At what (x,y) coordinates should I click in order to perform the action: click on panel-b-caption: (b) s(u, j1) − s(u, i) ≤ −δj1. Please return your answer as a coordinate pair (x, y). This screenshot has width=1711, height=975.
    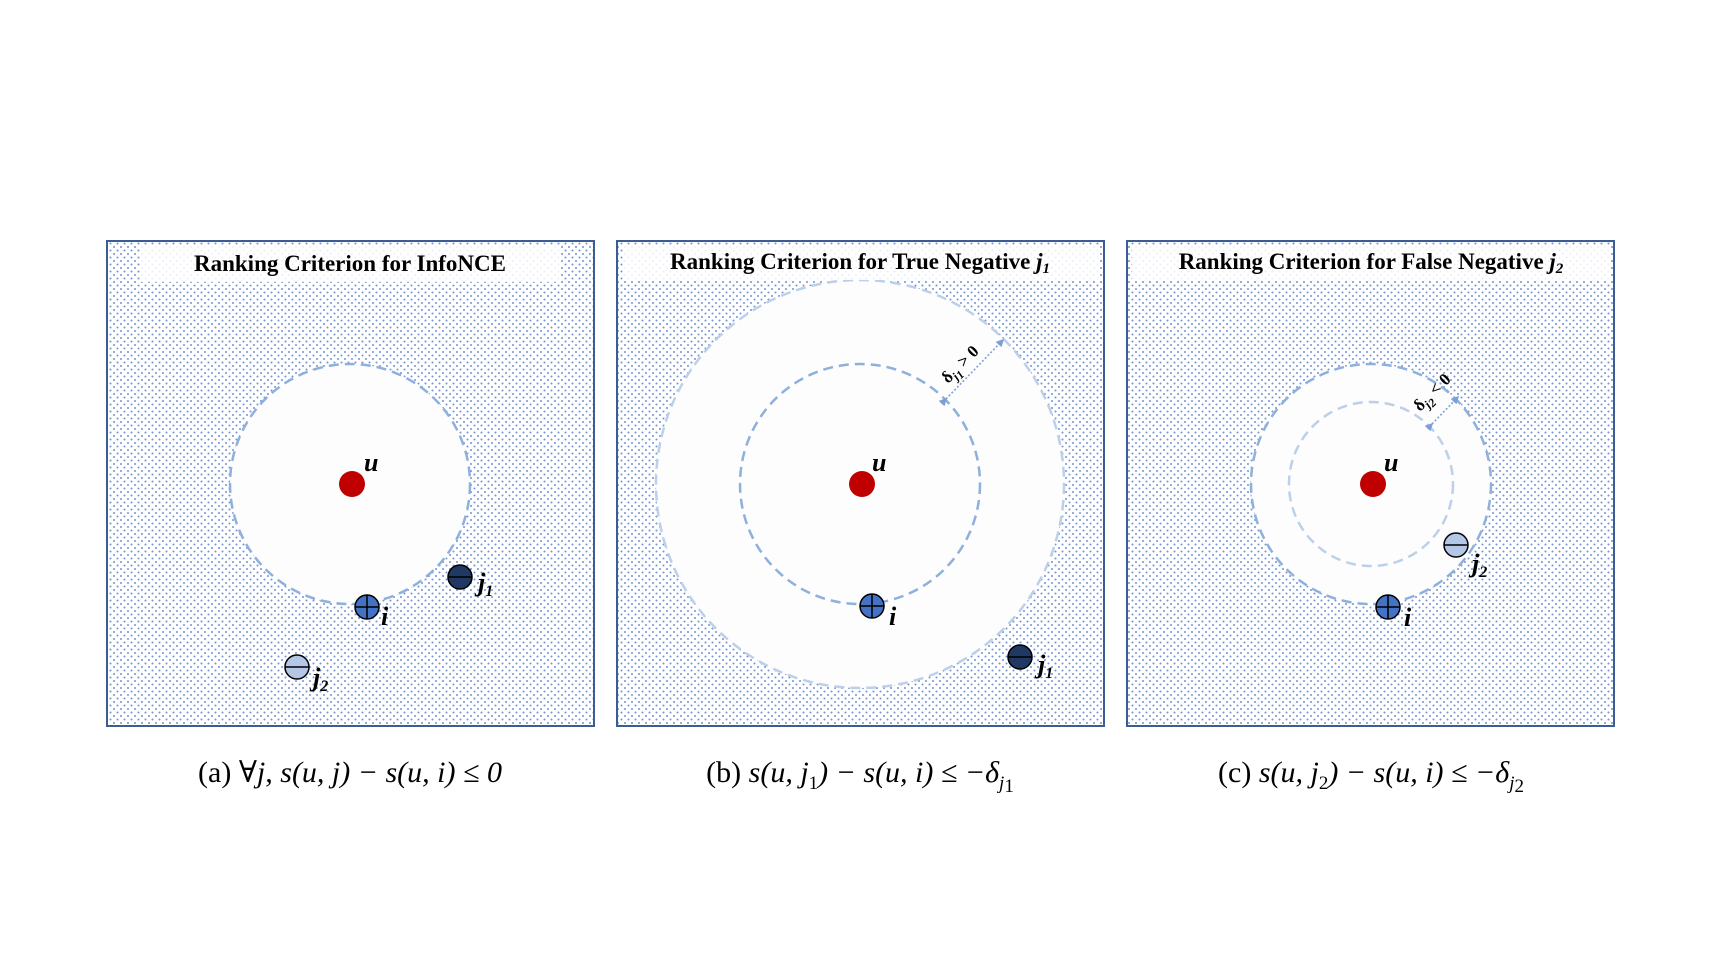
    Looking at the image, I should click on (860, 776).